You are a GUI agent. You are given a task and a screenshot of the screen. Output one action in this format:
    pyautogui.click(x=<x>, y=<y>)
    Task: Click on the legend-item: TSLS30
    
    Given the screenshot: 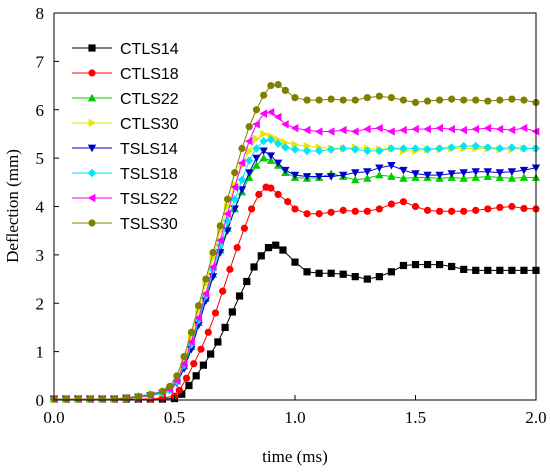 What is the action you would take?
    pyautogui.click(x=125, y=224)
    